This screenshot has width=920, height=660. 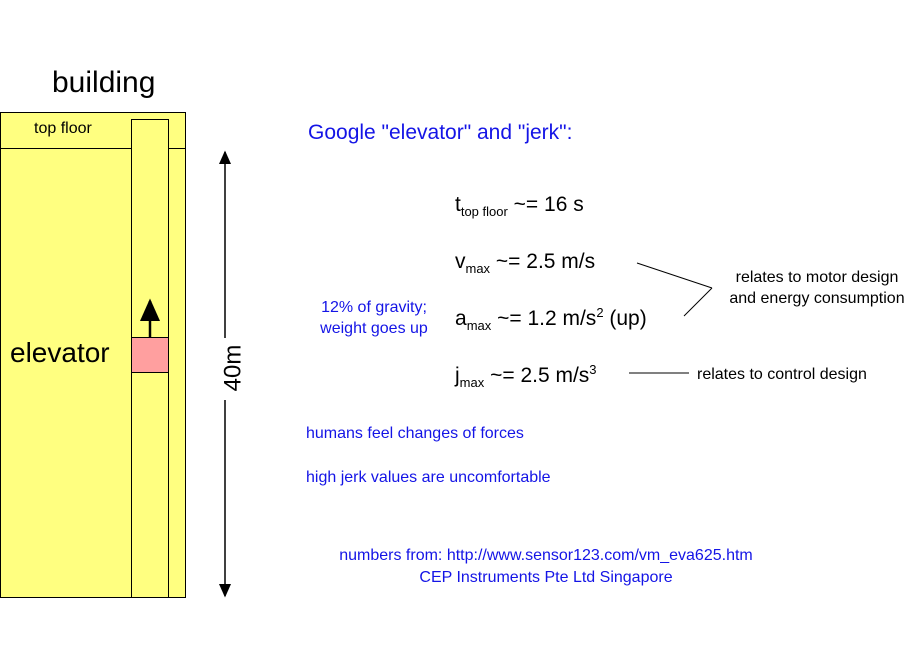 I want to click on formula-v-sub: max, so click(x=478, y=269).